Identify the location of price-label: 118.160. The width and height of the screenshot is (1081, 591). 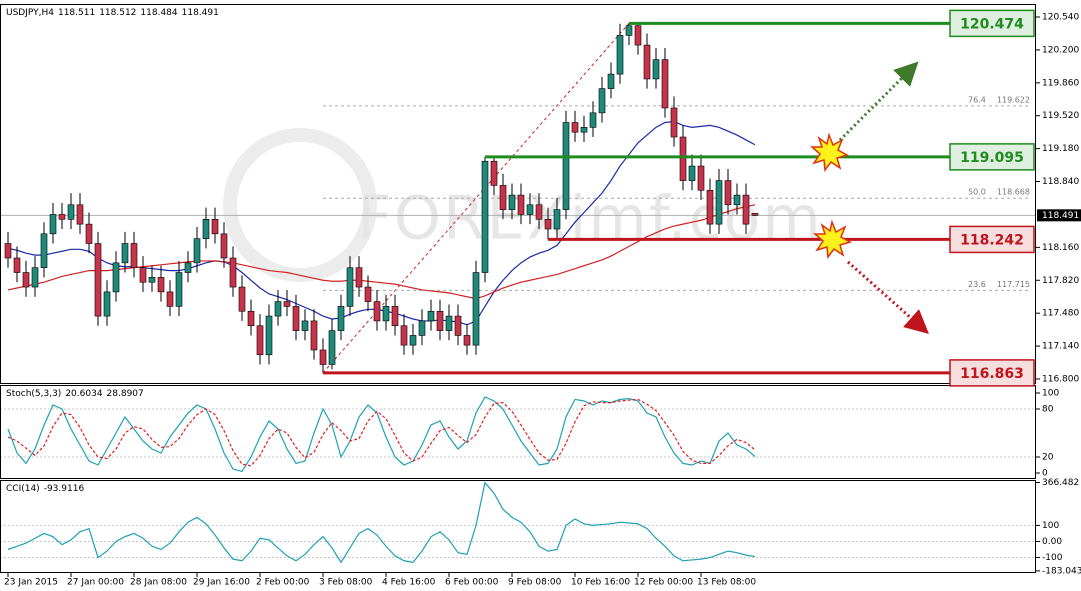
(1060, 248).